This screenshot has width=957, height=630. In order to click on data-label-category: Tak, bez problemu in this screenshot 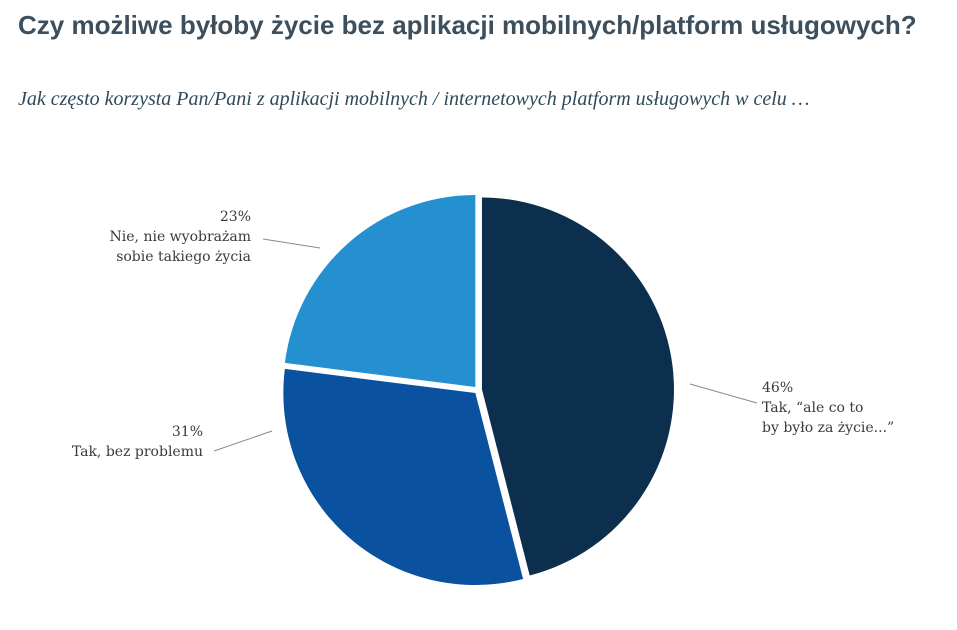, I will do `click(137, 452)`.